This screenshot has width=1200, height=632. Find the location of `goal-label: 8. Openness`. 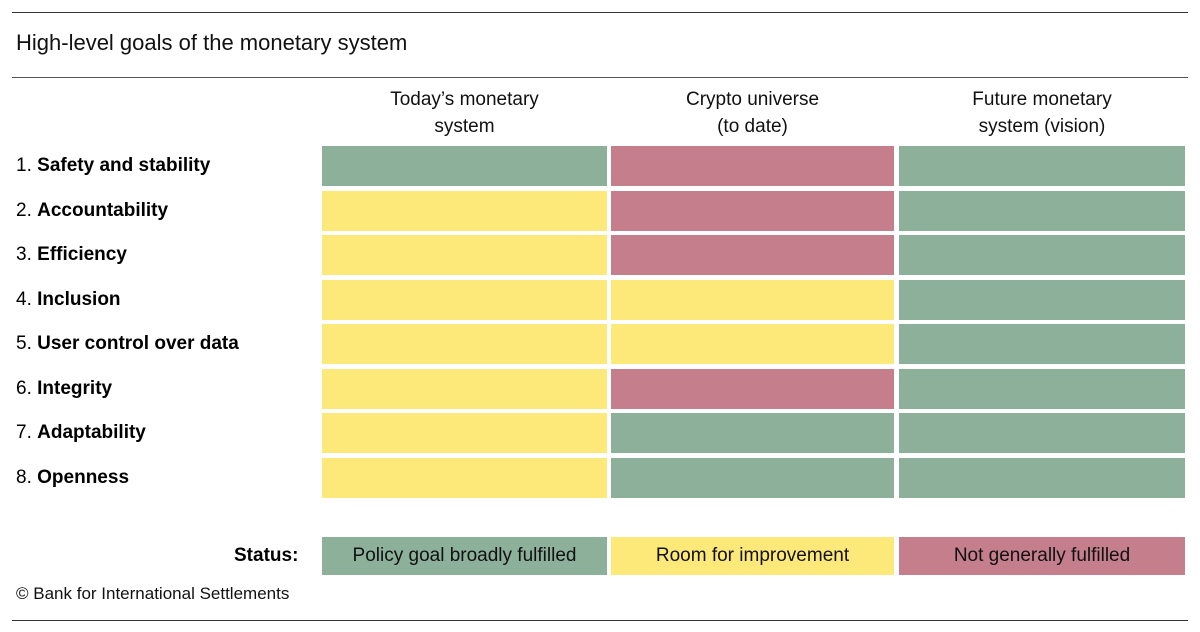

goal-label: 8. Openness is located at coordinates (72, 478).